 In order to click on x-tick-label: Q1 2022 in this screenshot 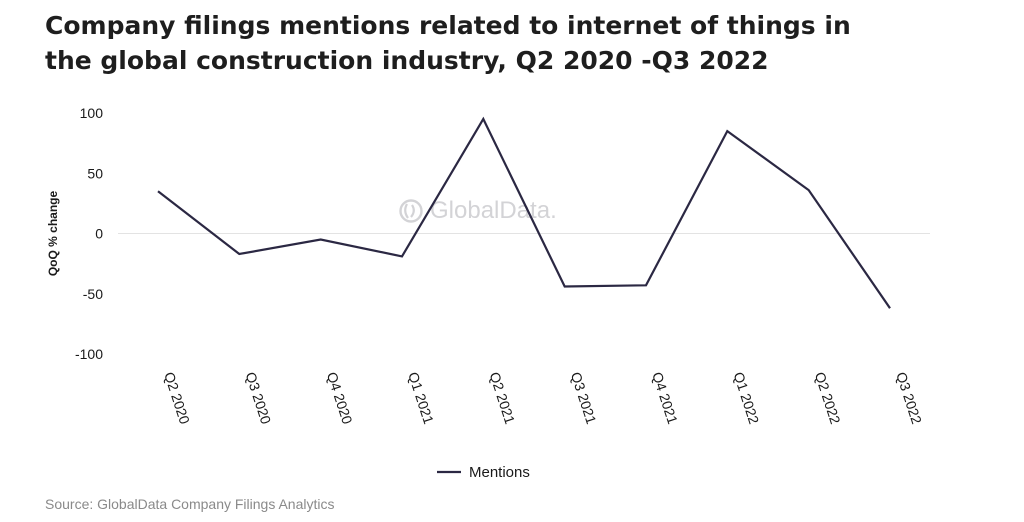, I will do `click(746, 398)`.